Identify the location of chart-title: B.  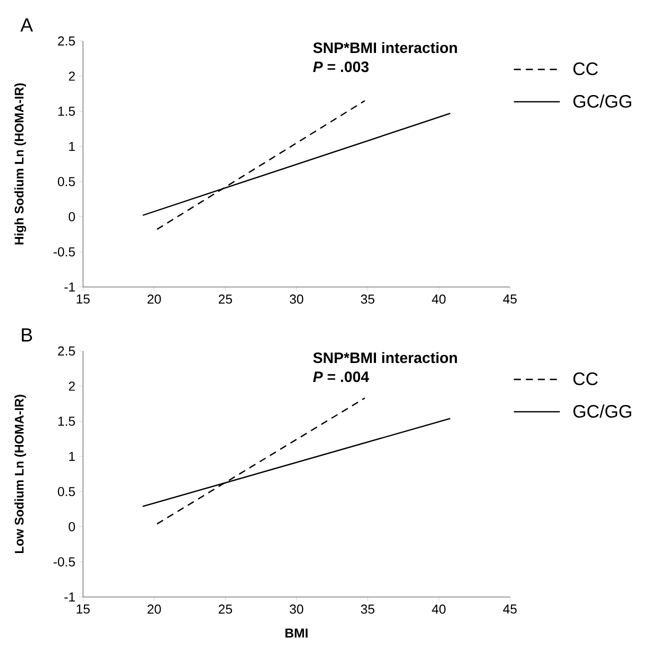
(27, 335).